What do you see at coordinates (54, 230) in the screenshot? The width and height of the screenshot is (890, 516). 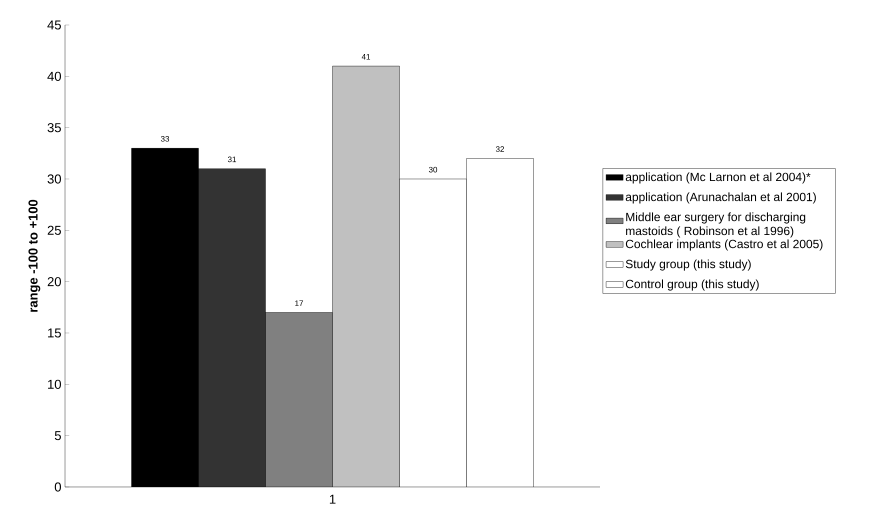 I see `y-tick-label: 25` at bounding box center [54, 230].